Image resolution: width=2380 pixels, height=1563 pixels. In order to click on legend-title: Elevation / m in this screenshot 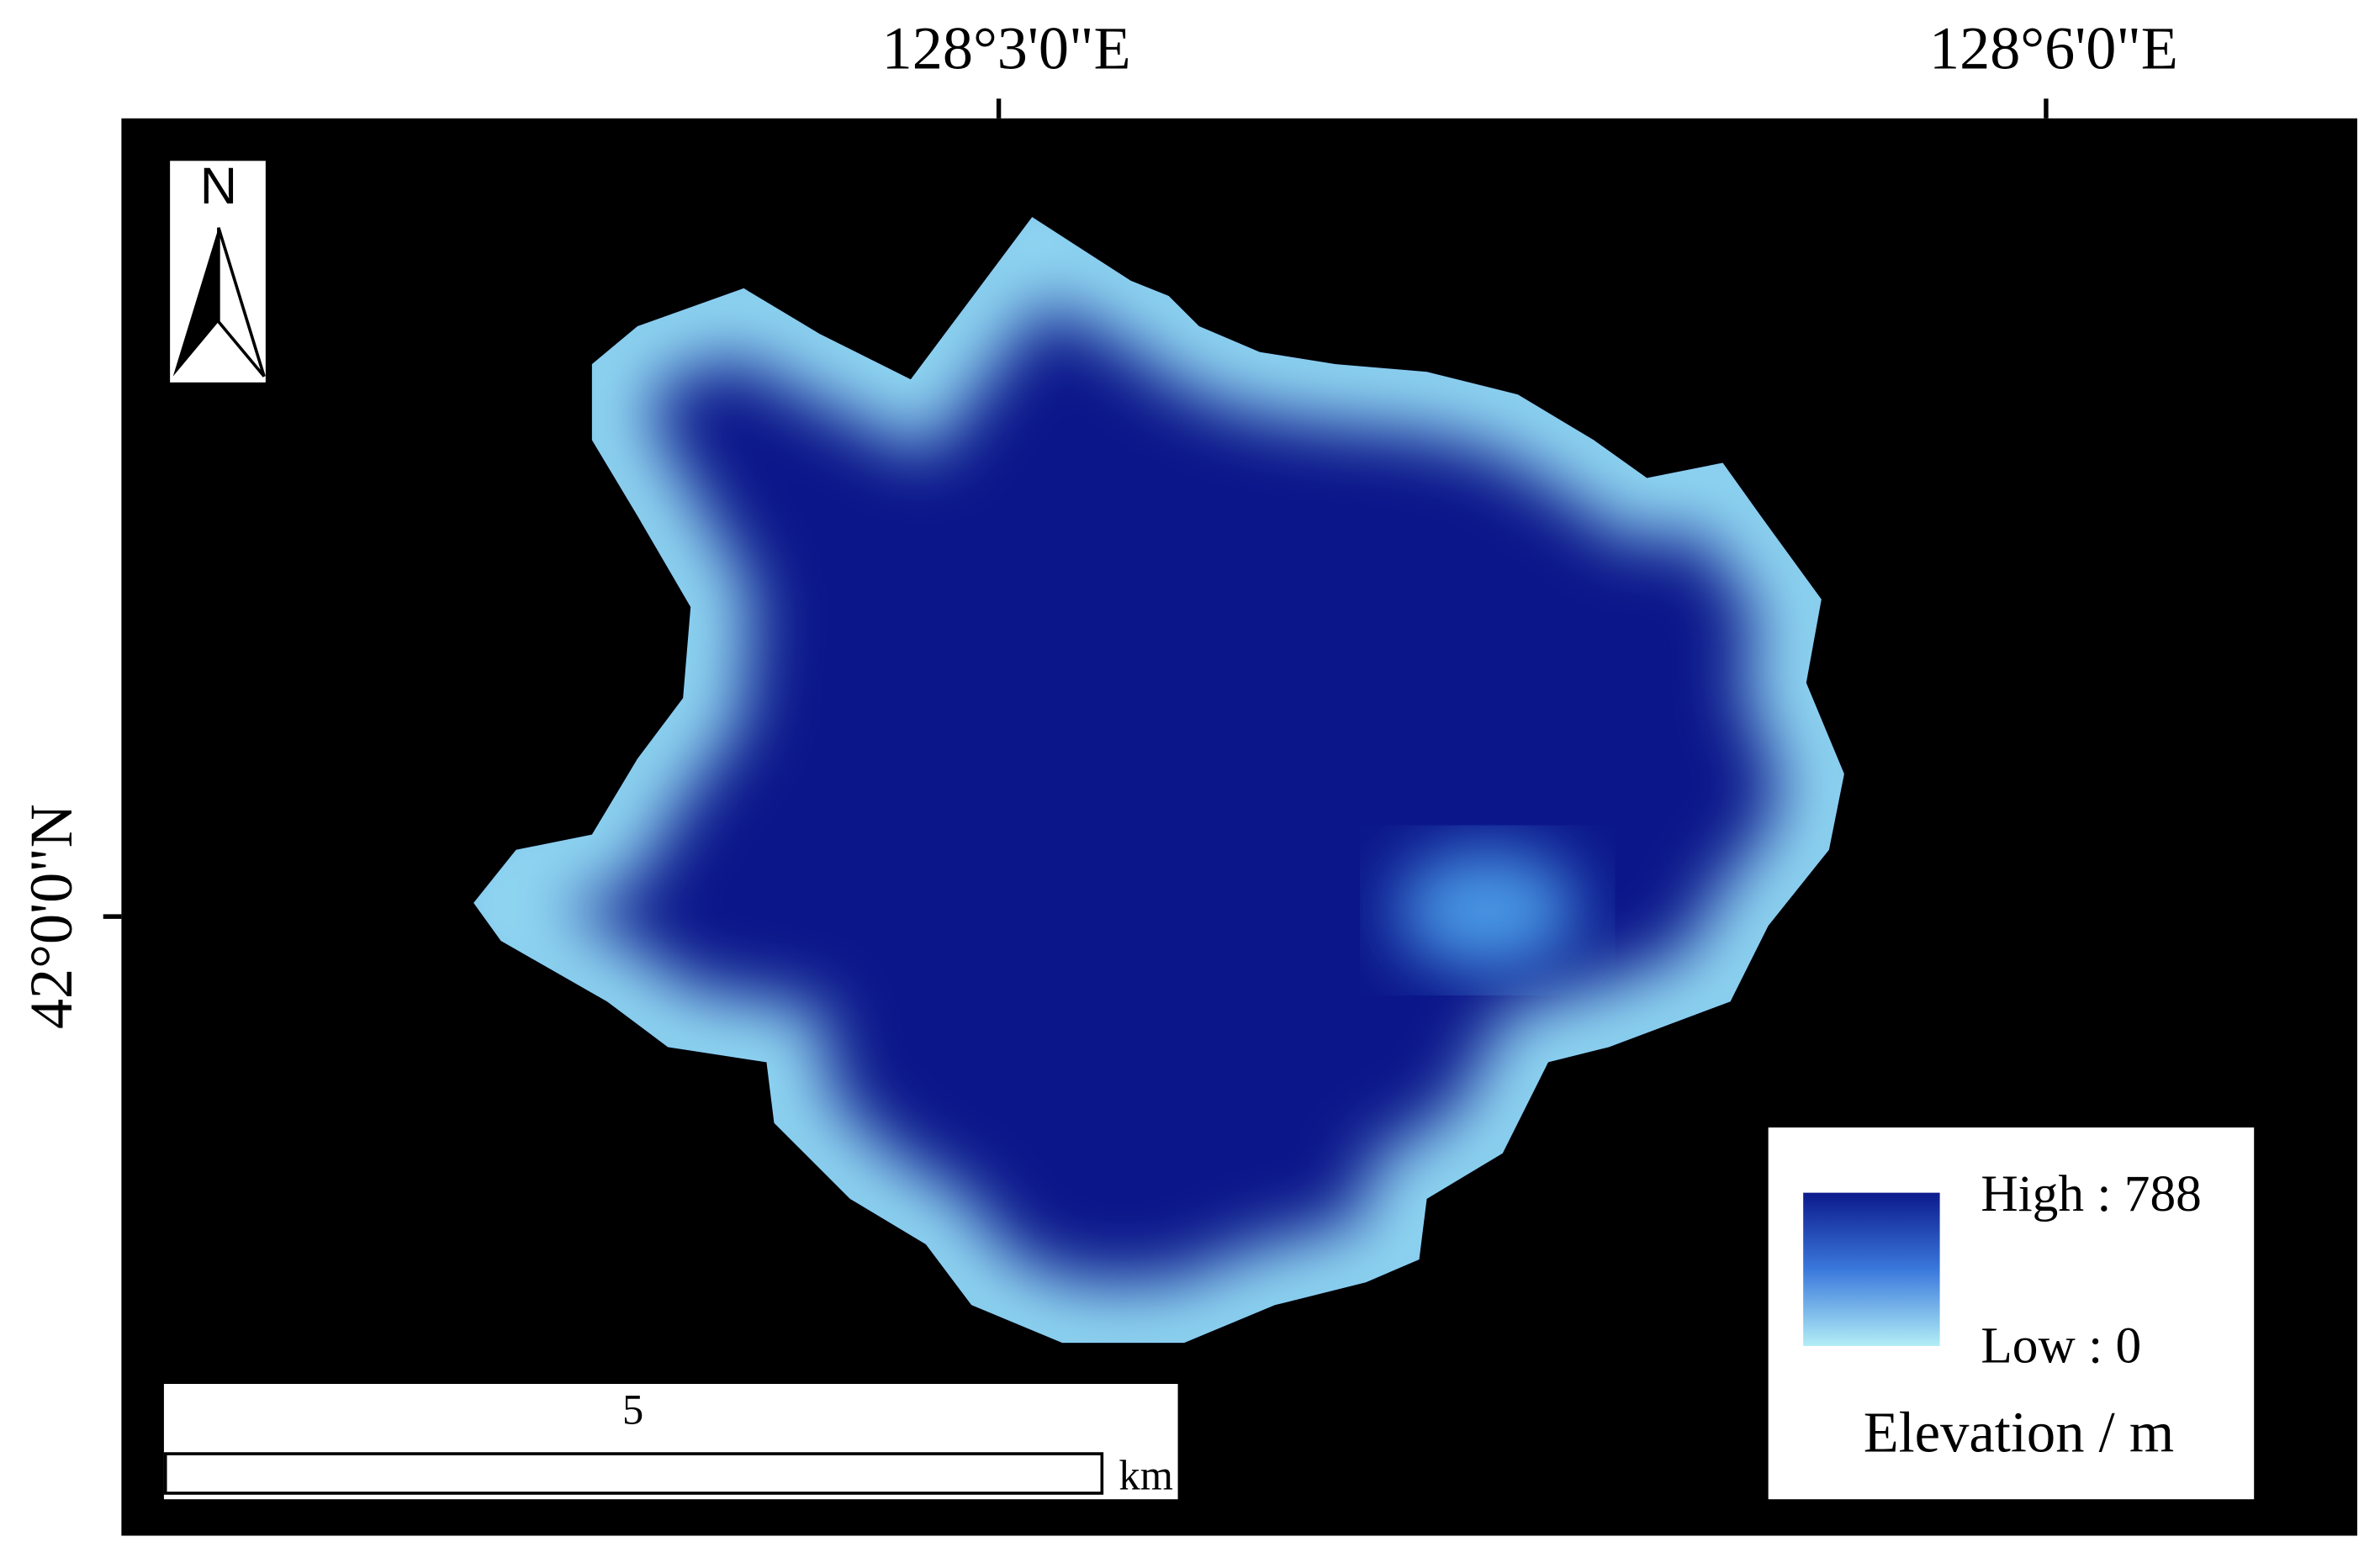, I will do `click(2019, 1433)`.